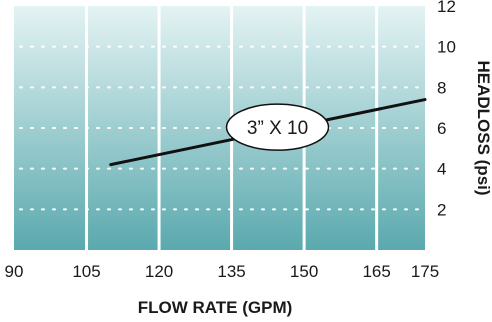  Describe the element at coordinates (376, 271) in the screenshot. I see `x-tick-label: 165` at that location.